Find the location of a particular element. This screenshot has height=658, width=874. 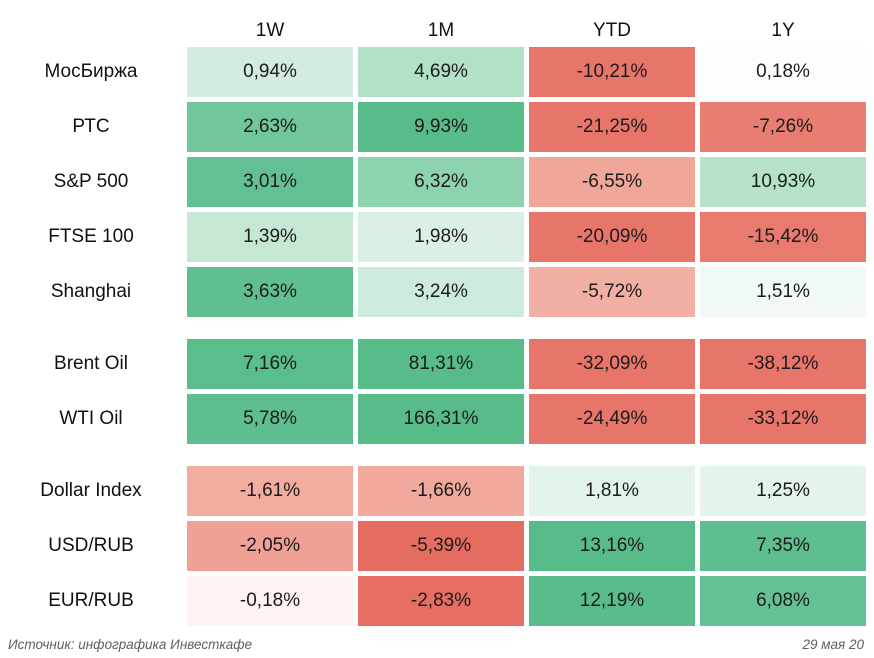

table-row-sp500: S&P 500 3,01% 6,32% -6,55% 10,93% is located at coordinates (437, 182).